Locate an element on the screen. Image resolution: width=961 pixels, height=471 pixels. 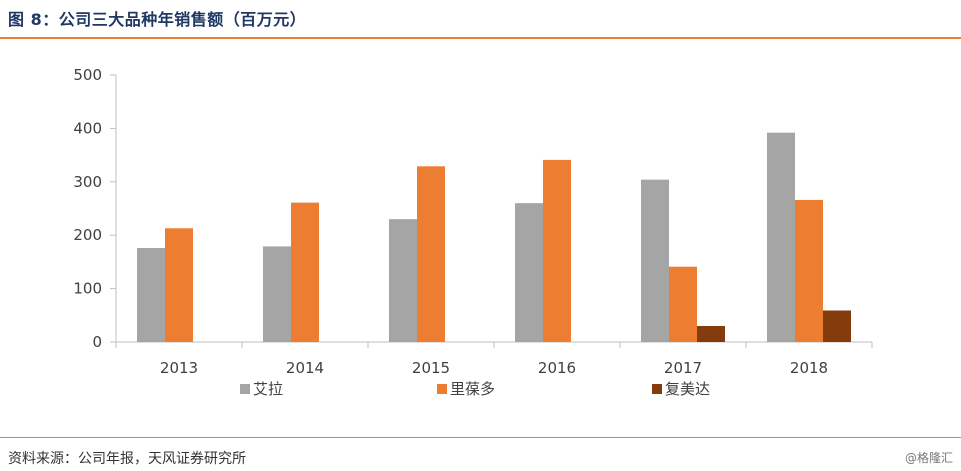
x-tick-label: 2014 is located at coordinates (305, 368).